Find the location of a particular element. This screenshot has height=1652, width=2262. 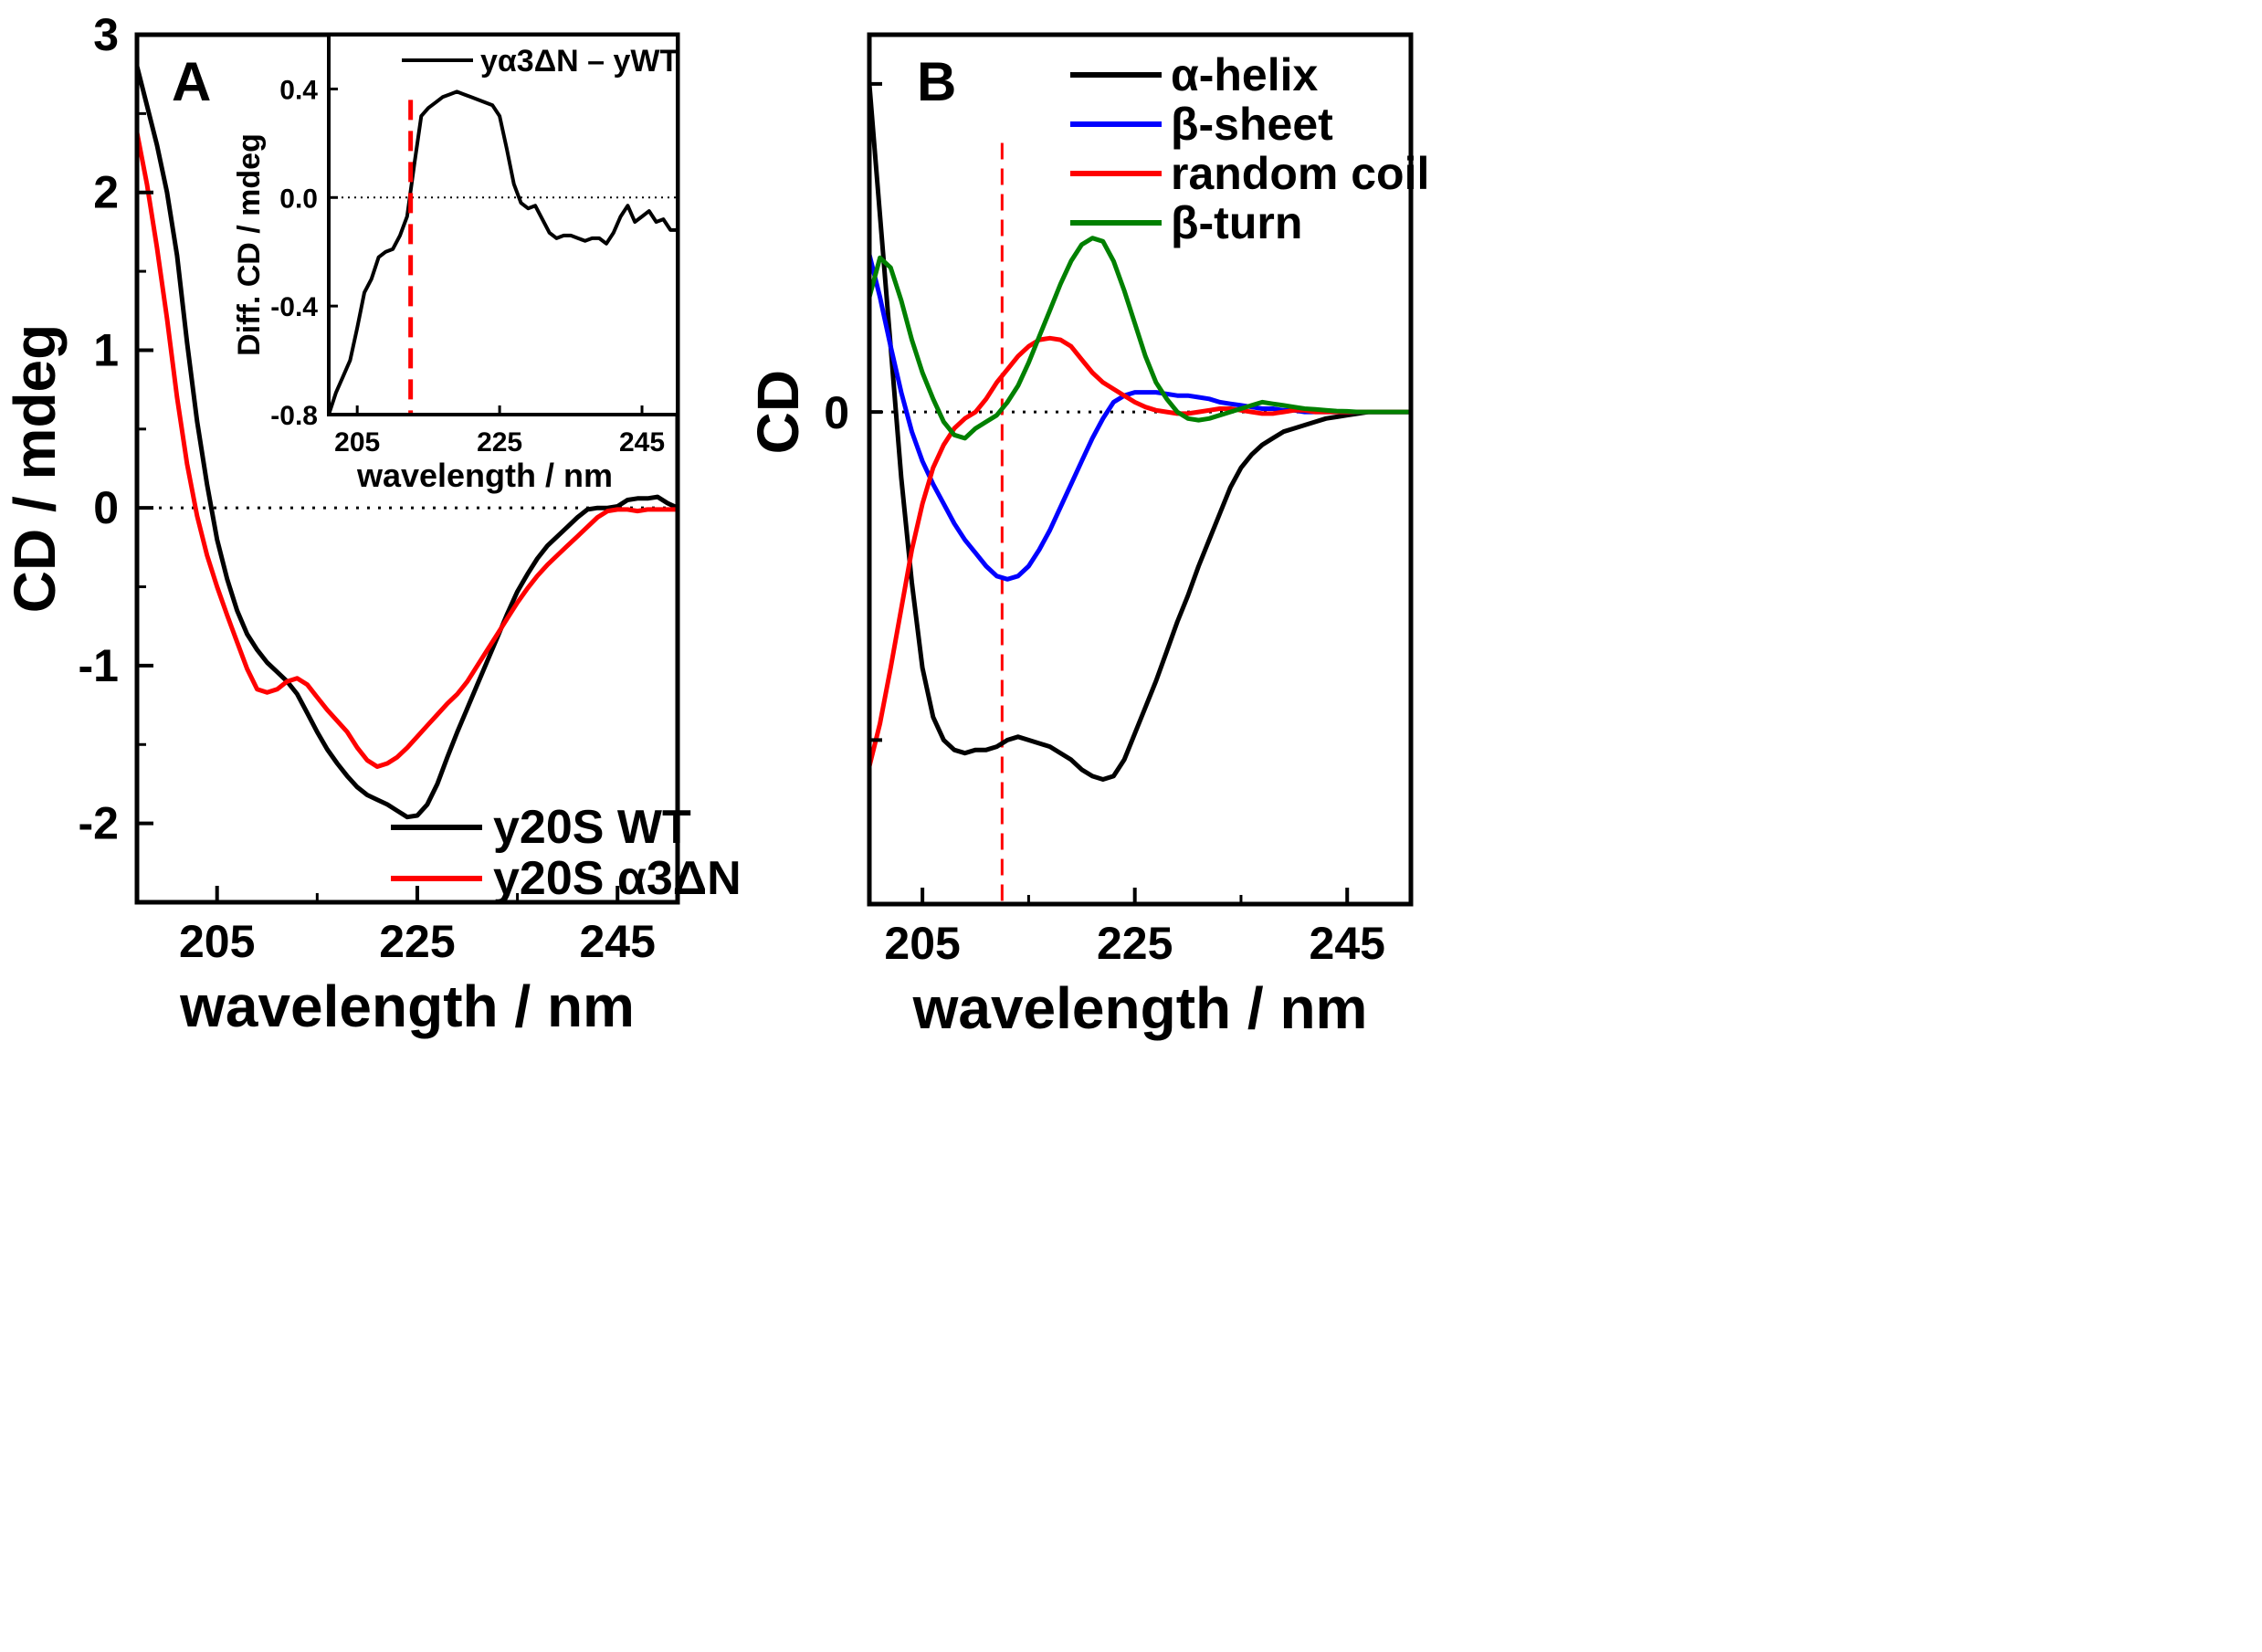

panel-b-y-axis-title: CD is located at coordinates (778, 412).